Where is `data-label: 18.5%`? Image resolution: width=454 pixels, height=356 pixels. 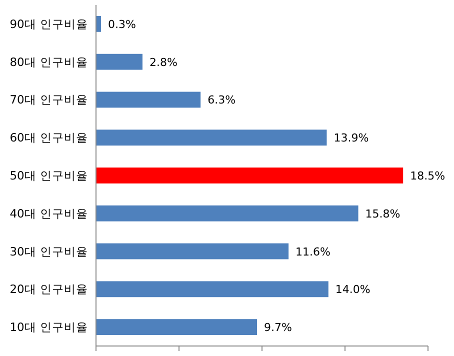
data-label: 18.5% is located at coordinates (428, 176).